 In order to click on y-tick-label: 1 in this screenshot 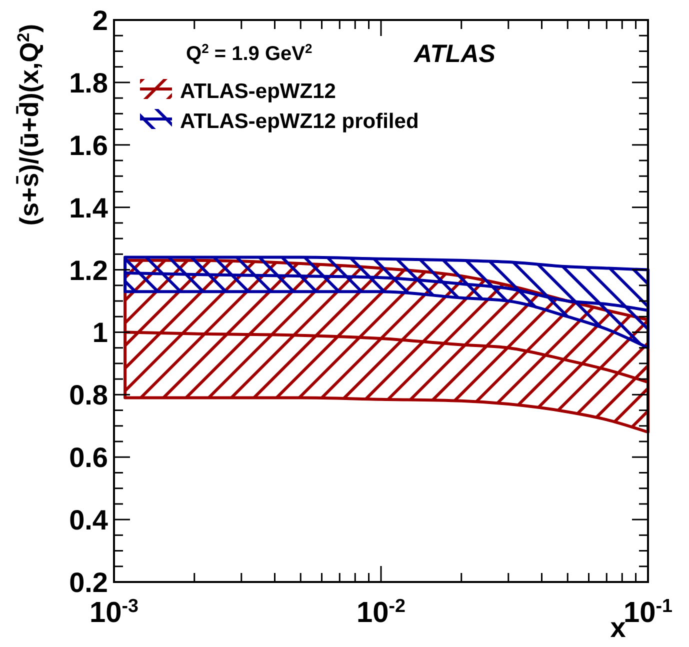, I will do `click(100, 332)`.